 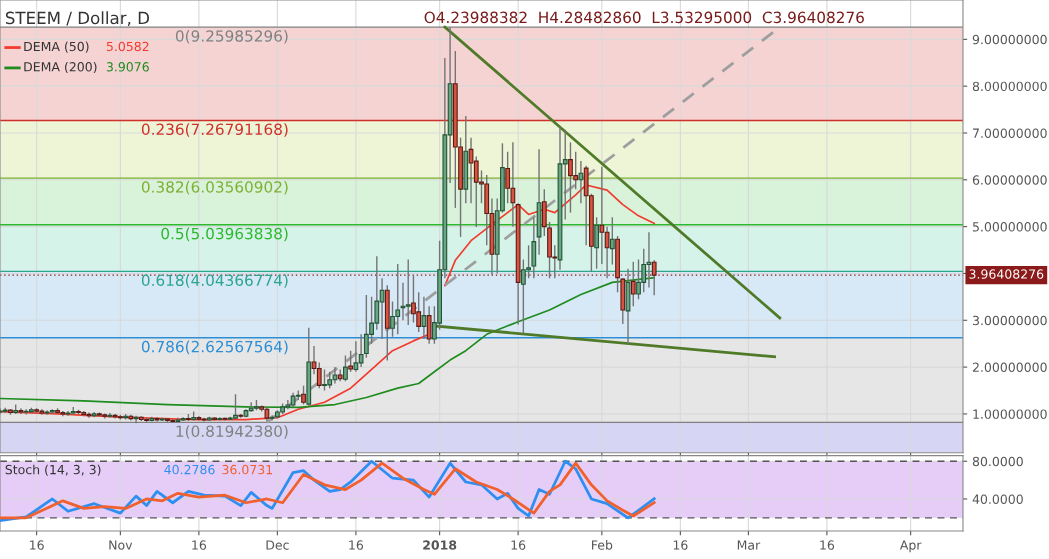 What do you see at coordinates (127, 67) in the screenshot?
I see `annotation: 3.9076` at bounding box center [127, 67].